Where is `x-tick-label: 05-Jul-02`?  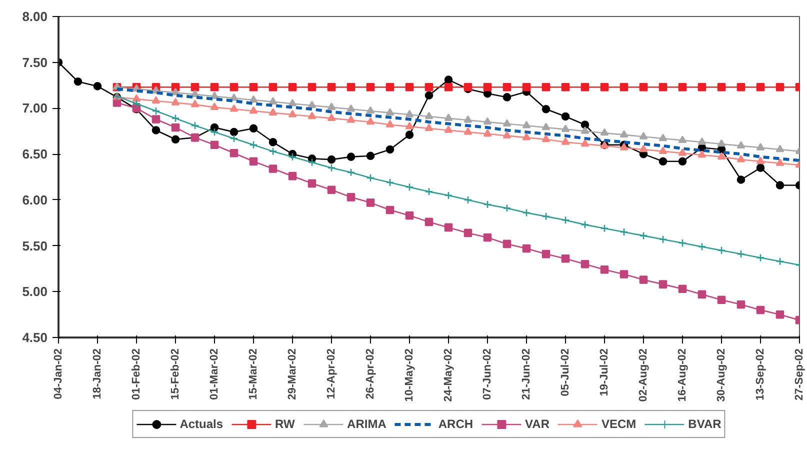
x-tick-label: 05-Jul-02 is located at coordinates (566, 372).